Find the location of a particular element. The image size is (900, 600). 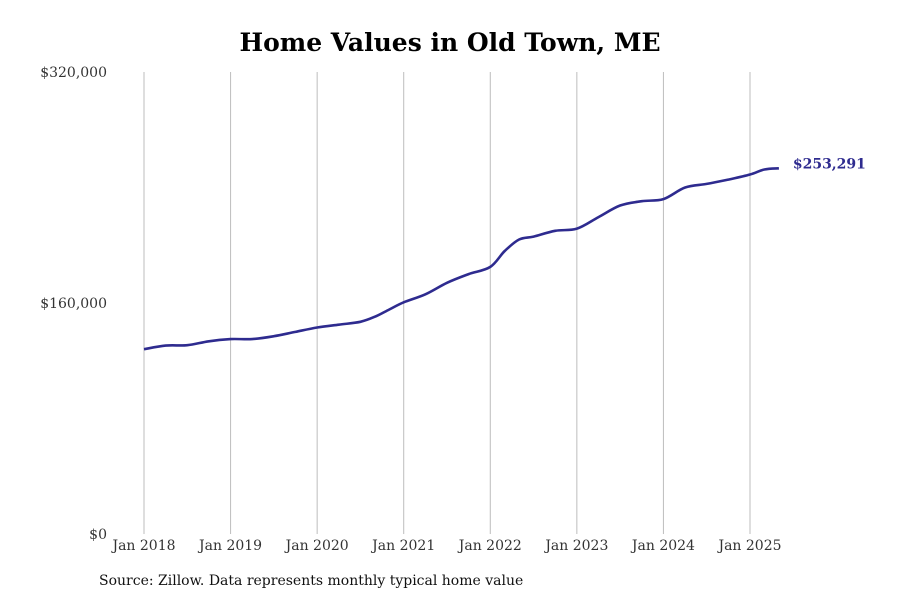

x-tick-label: Jan 2022 is located at coordinates (489, 546).